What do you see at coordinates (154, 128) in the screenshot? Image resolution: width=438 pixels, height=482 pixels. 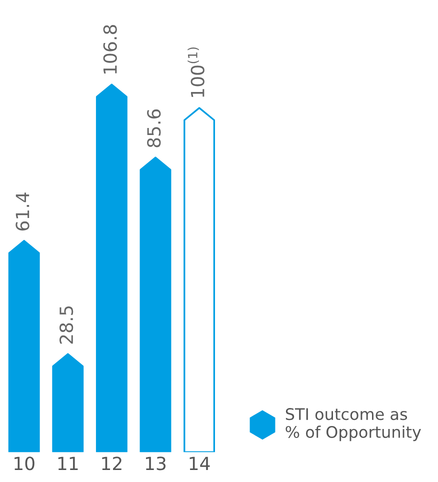 I see `data-label: 85.6` at bounding box center [154, 128].